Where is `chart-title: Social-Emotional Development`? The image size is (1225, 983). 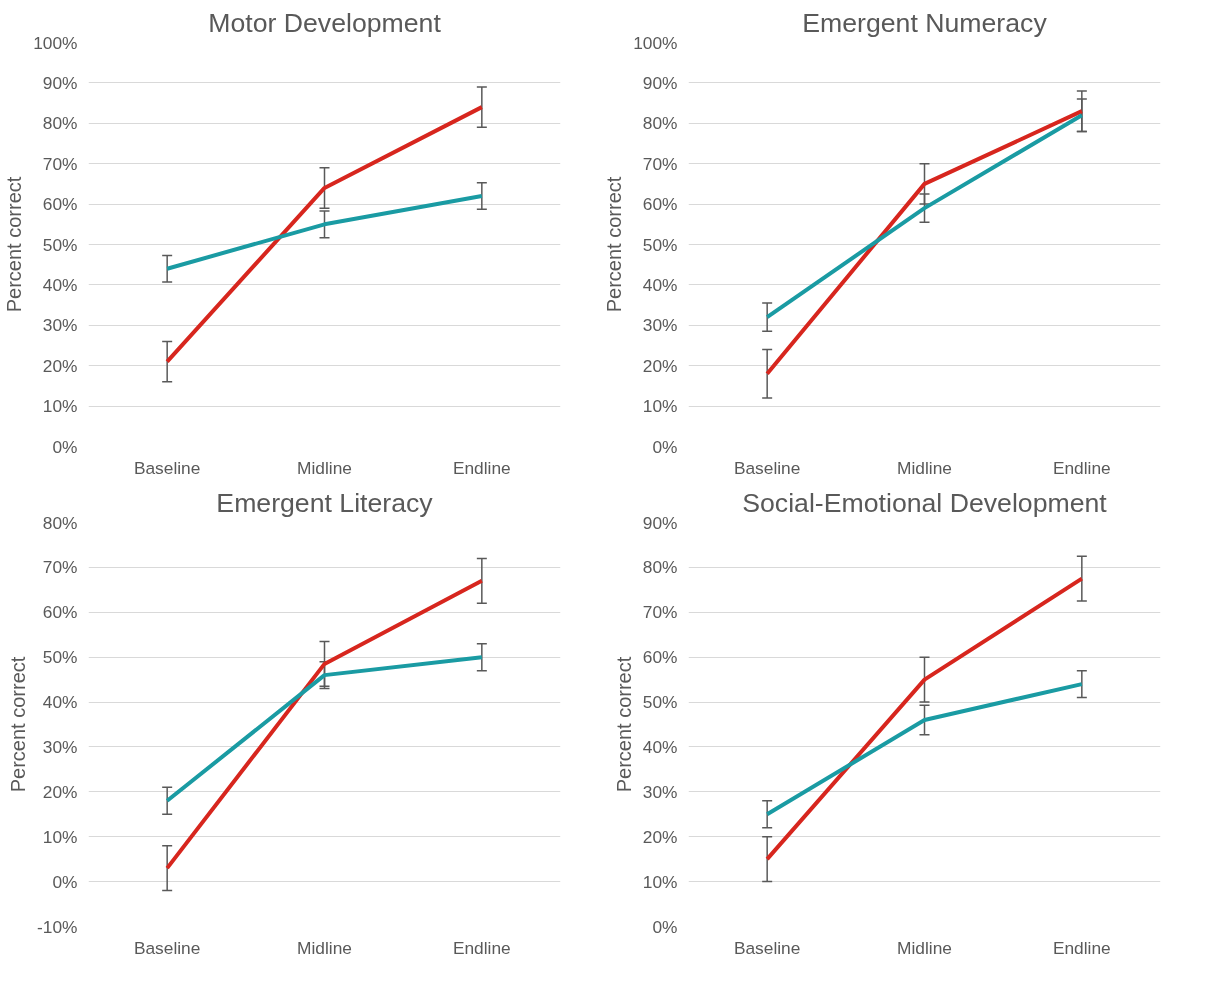 chart-title: Social-Emotional Development is located at coordinates (925, 502).